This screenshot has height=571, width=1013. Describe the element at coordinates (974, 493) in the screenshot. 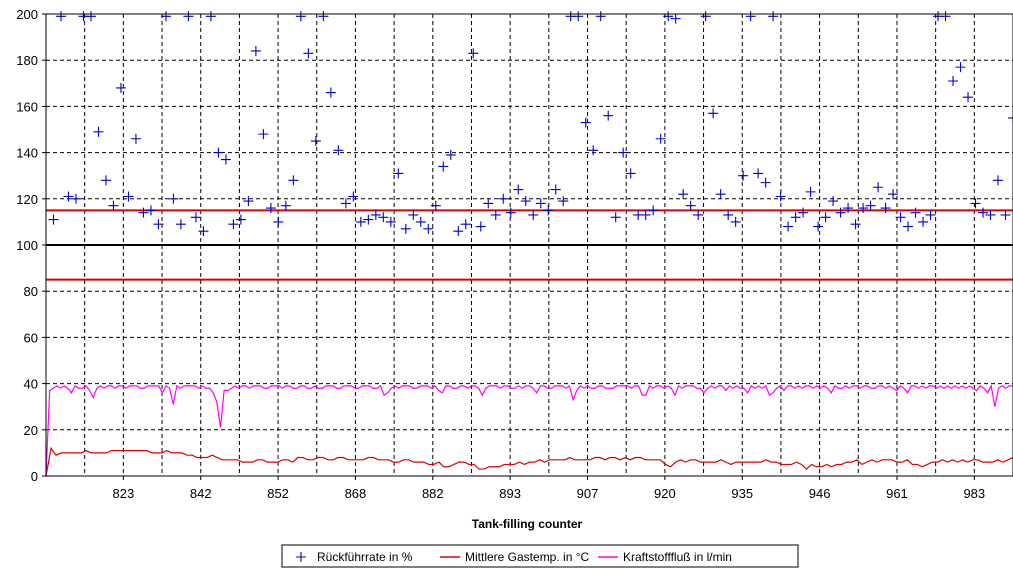

I see `x-tick-label: 983` at that location.